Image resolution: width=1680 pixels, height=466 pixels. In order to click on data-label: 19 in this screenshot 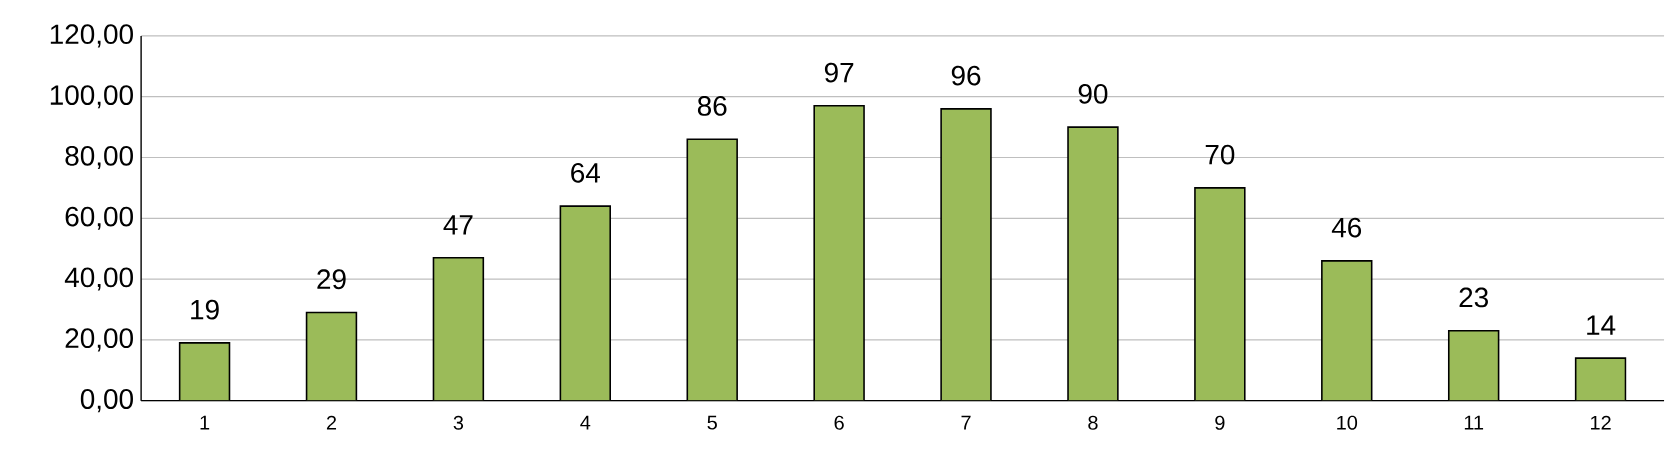, I will do `click(205, 309)`.